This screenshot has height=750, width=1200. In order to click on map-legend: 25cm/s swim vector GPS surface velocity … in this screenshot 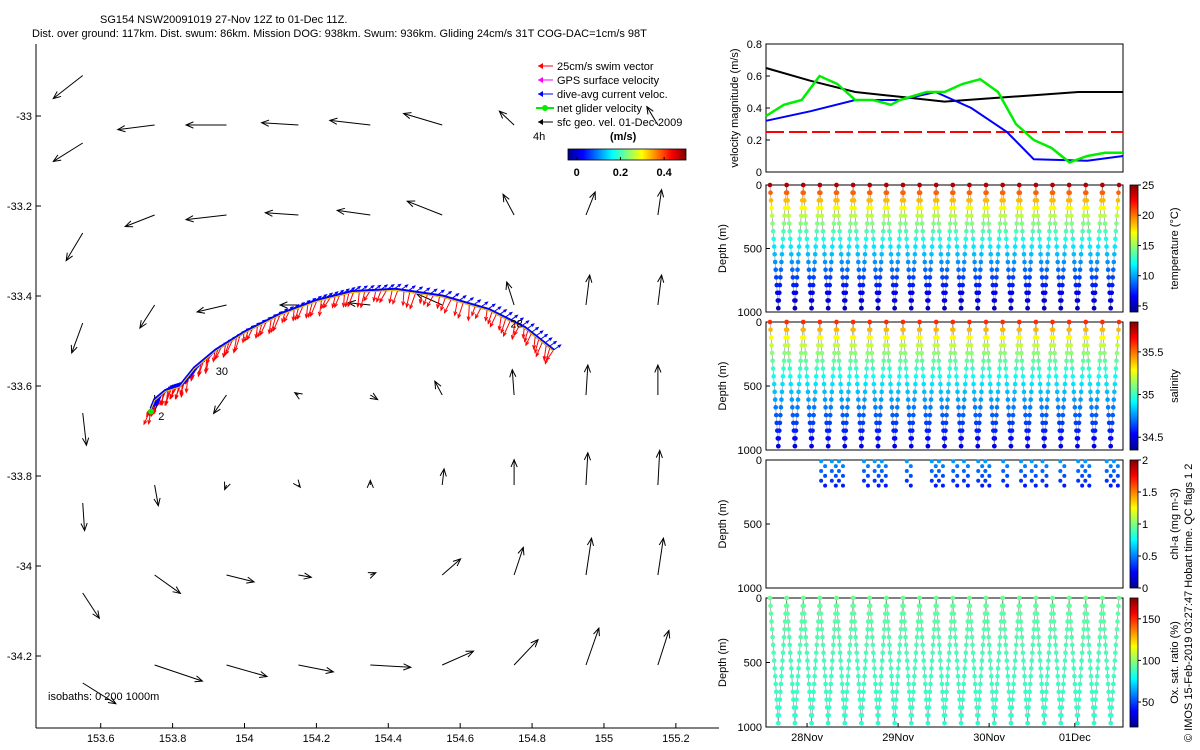, I will do `click(610, 120)`.